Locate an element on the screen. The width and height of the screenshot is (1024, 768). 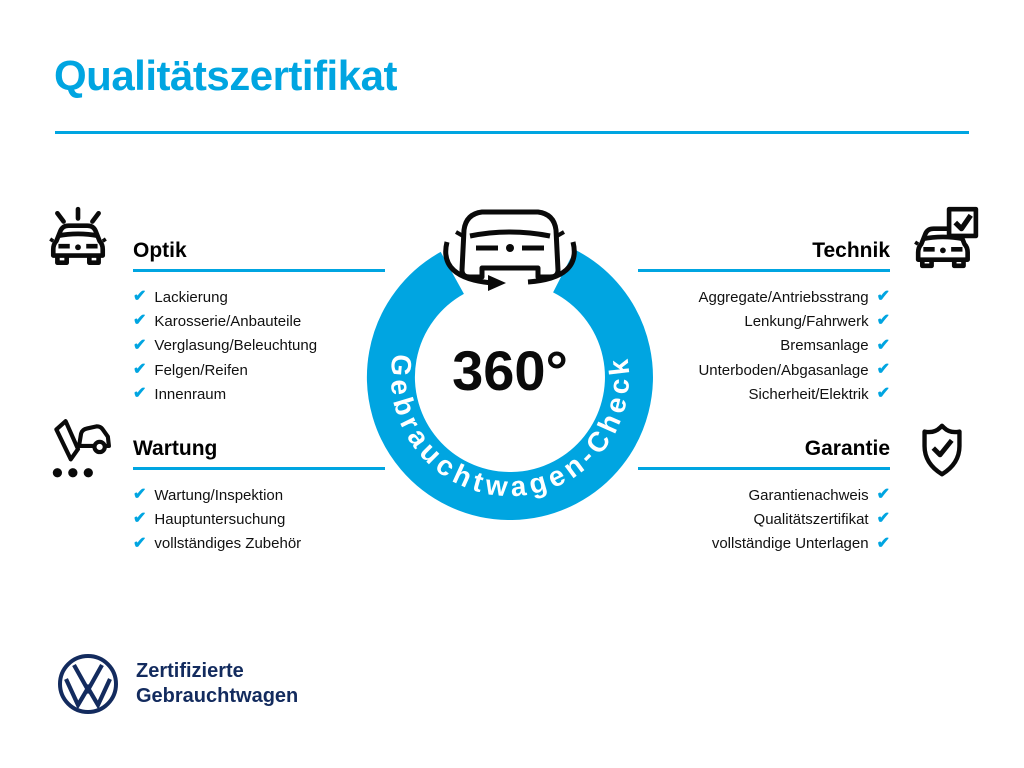
ring-arc is located at coordinates (509, 384).